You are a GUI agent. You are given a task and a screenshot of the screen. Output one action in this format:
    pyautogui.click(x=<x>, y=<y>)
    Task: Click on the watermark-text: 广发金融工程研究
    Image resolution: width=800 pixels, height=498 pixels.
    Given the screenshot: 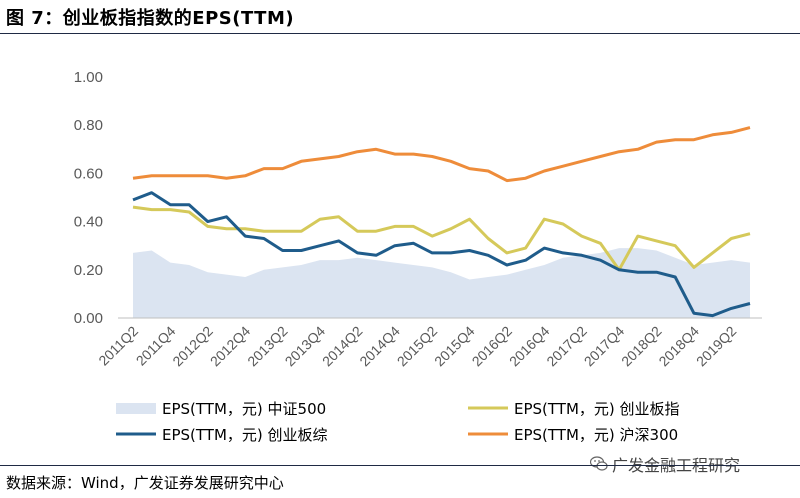 What is the action you would take?
    pyautogui.click(x=676, y=465)
    